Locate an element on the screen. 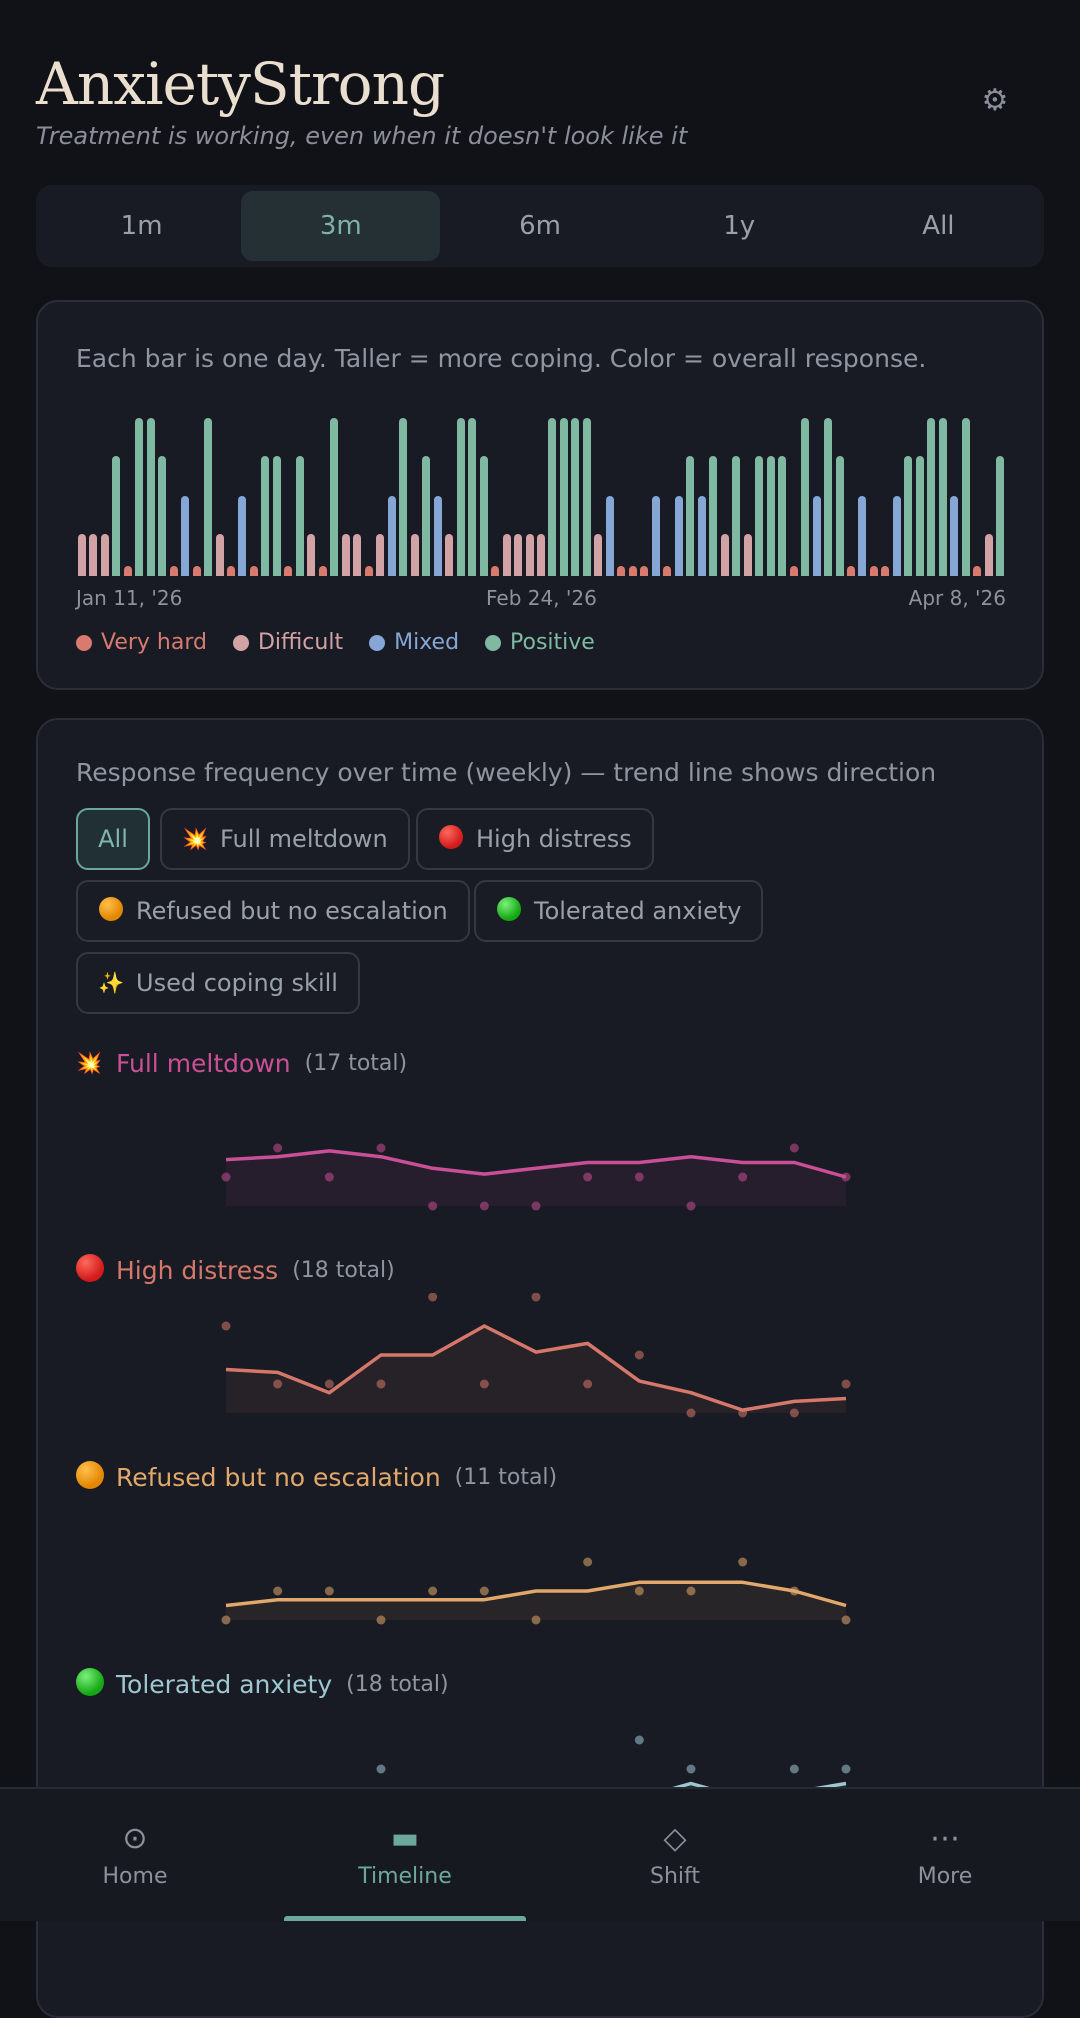 Image resolution: width=1080 pixels, height=2018 pixels. range-tab-1y: 1y is located at coordinates (739, 226).